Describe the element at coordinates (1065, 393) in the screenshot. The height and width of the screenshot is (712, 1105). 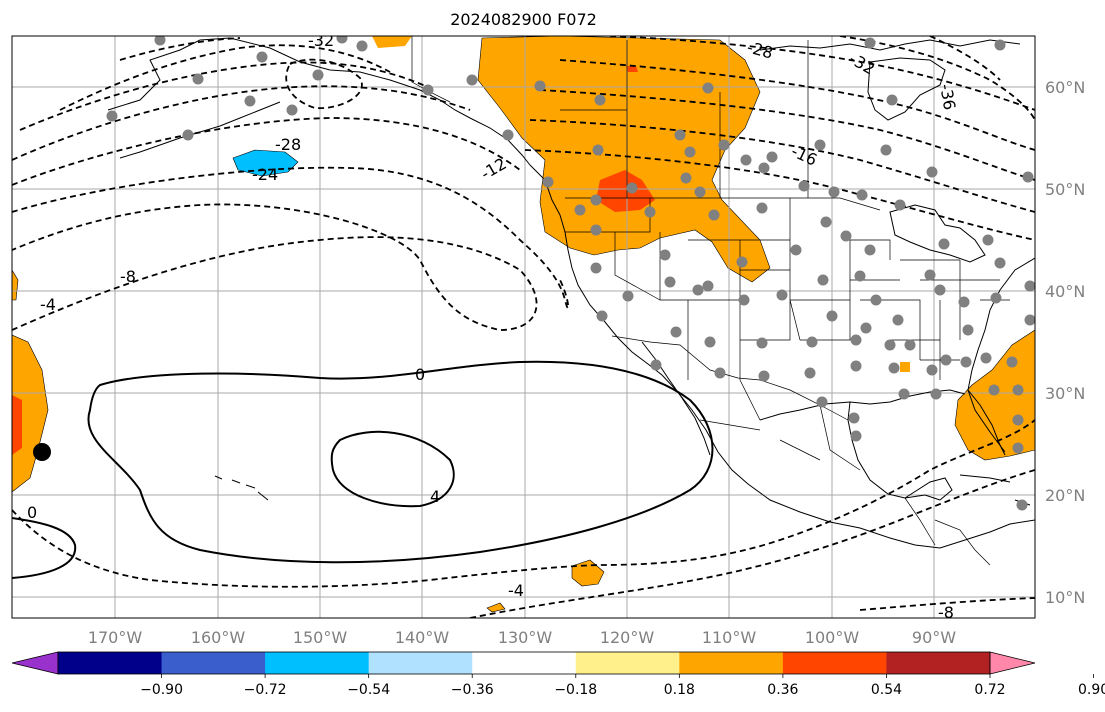
I see `lat-tick: 30°N` at that location.